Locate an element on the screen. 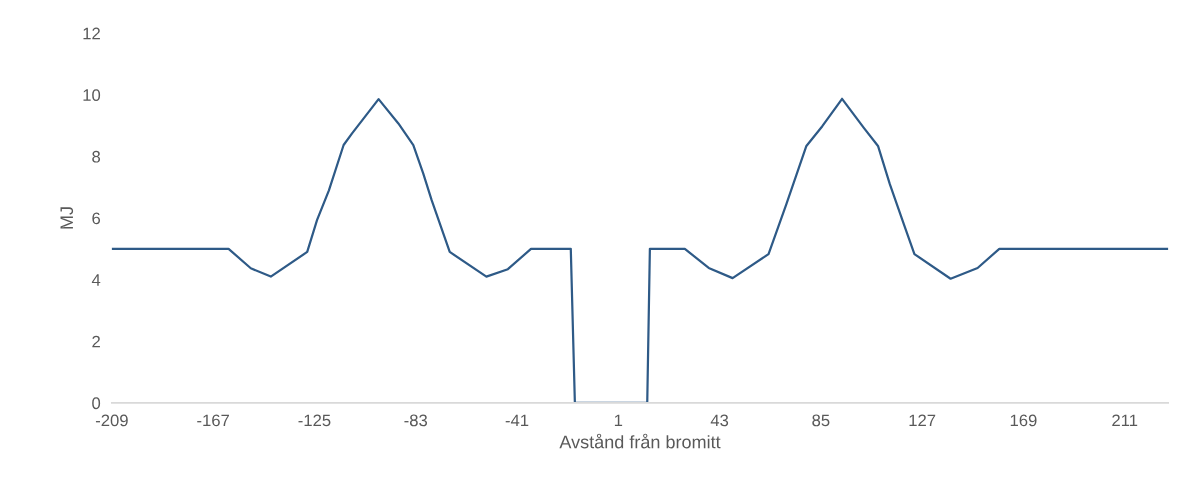 The image size is (1203, 495). x-tick-label: 169 is located at coordinates (1023, 420).